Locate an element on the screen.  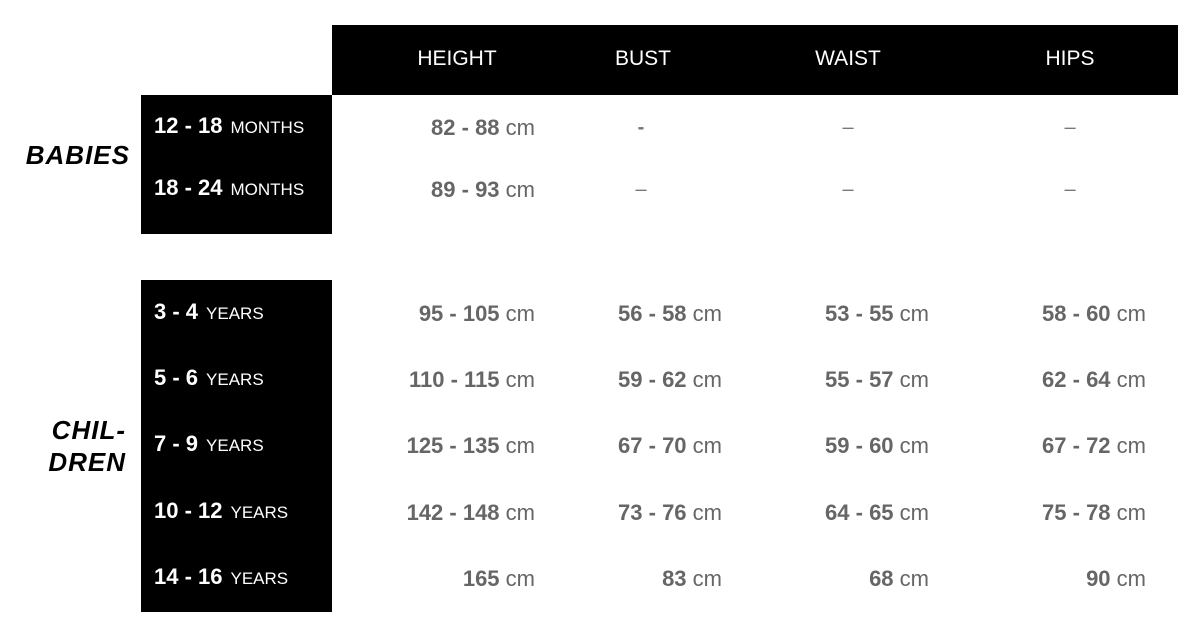
measurement-value: 55 - 57 is located at coordinates (859, 379).